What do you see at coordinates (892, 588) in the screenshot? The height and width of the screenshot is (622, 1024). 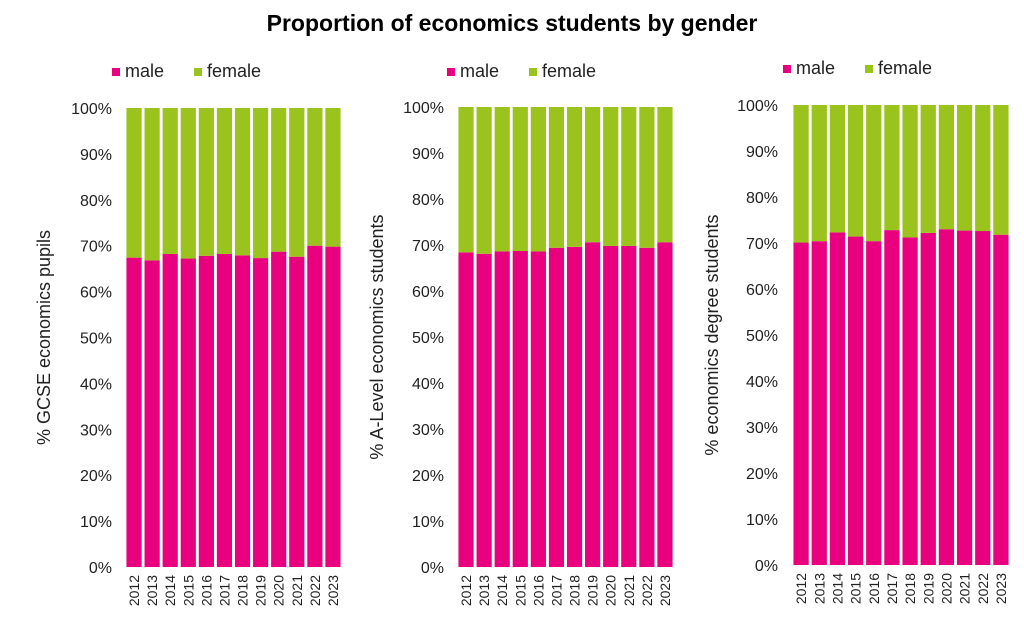 I see `chart3-xtick-label: 2017` at bounding box center [892, 588].